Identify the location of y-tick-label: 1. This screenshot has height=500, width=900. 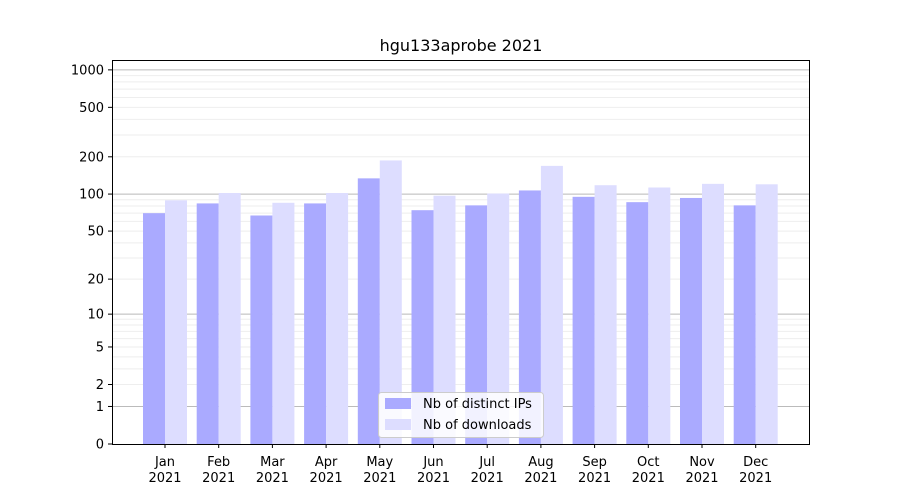
(100, 407).